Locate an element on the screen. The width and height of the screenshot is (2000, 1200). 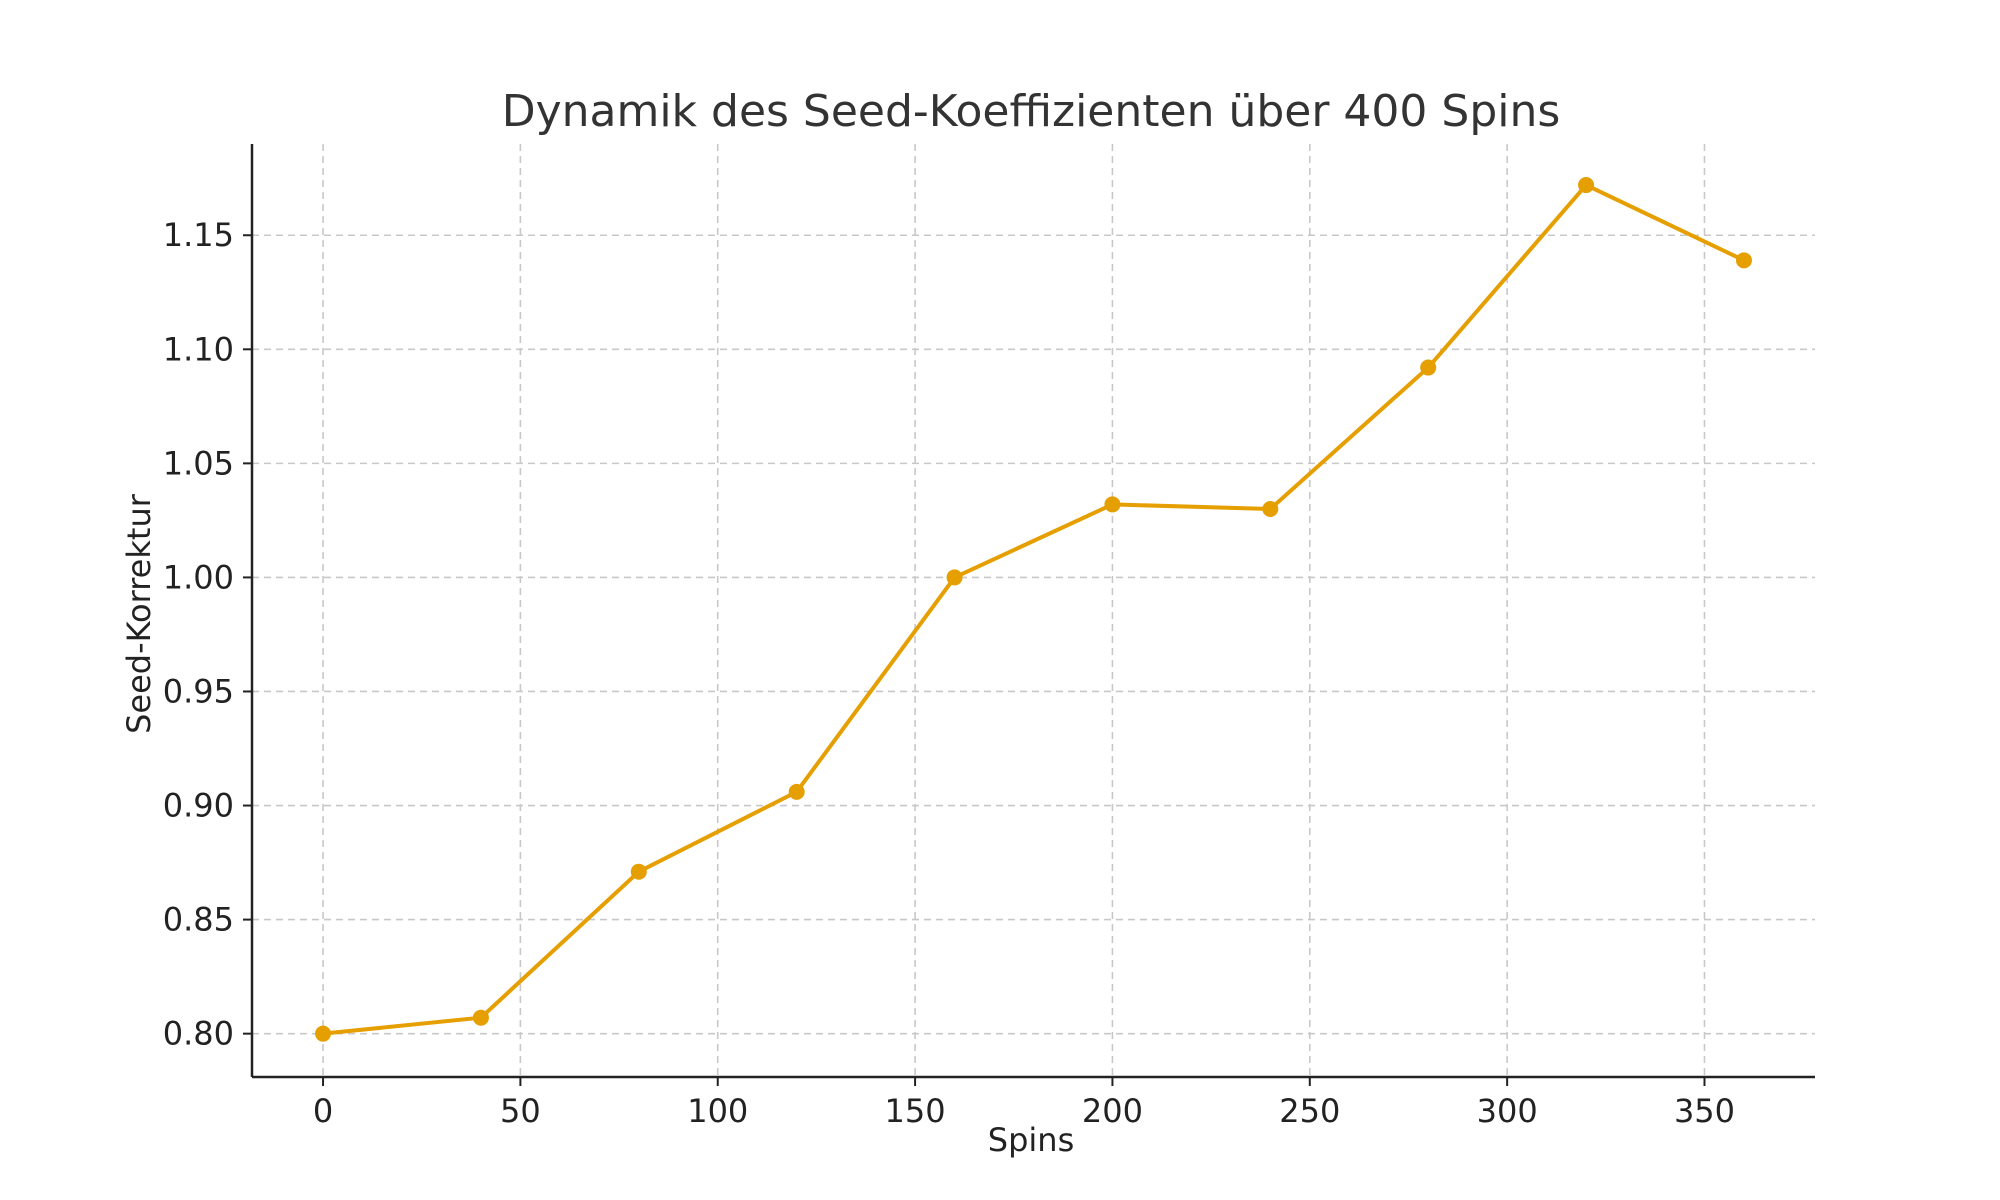
y-axis-label: Seed-Korrektur is located at coordinates (139, 613).